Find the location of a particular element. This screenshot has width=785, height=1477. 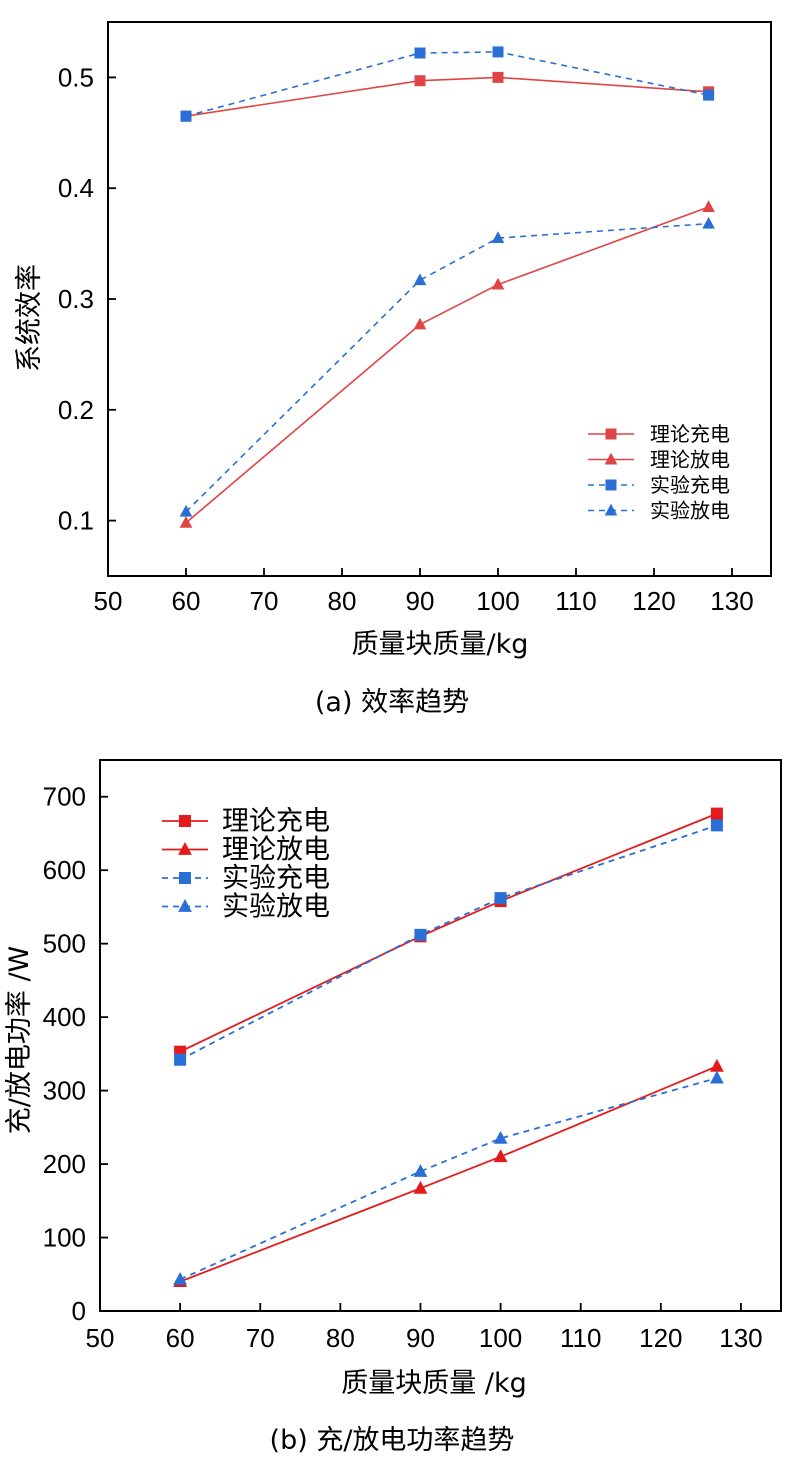

chart-a-y-axis: 0.1 0.2 0.3 0.4 0.5 is located at coordinates (87, 299).